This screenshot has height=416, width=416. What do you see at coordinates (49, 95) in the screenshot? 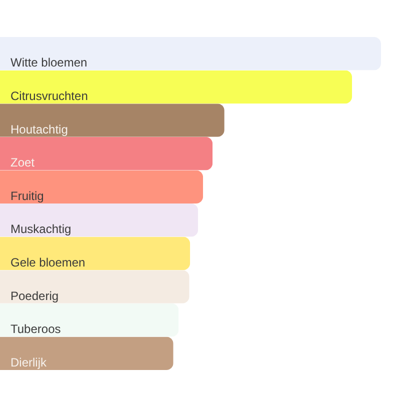
I see `y-tick-label: Citrusvruchten` at bounding box center [49, 95].